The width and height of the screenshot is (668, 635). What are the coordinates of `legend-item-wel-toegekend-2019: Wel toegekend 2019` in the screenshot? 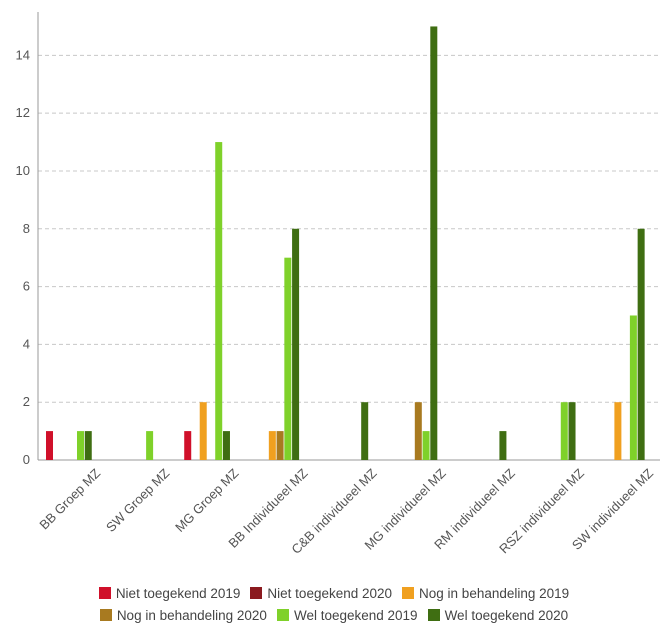 It's located at (347, 615).